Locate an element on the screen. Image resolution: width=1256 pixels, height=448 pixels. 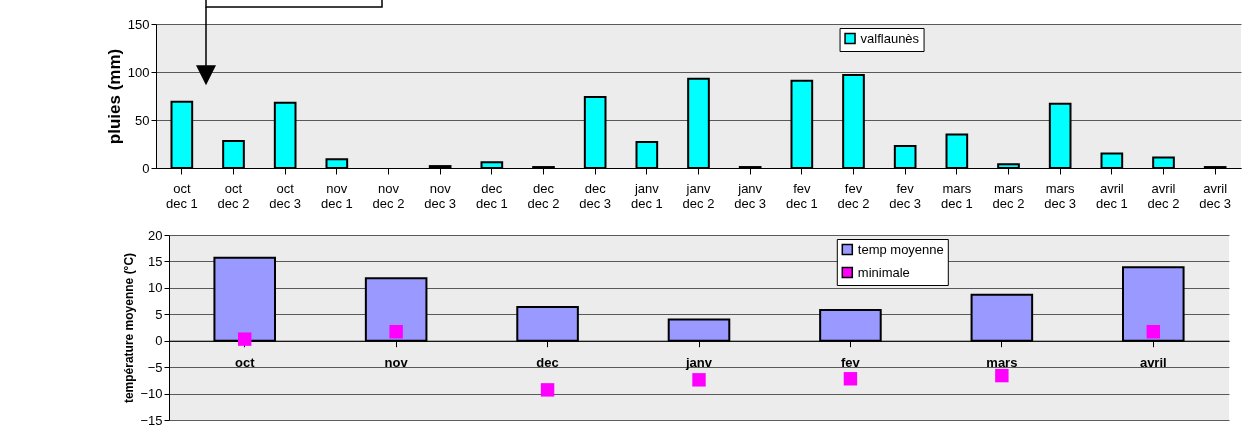
y-tick-label: 100 is located at coordinates (138, 72).